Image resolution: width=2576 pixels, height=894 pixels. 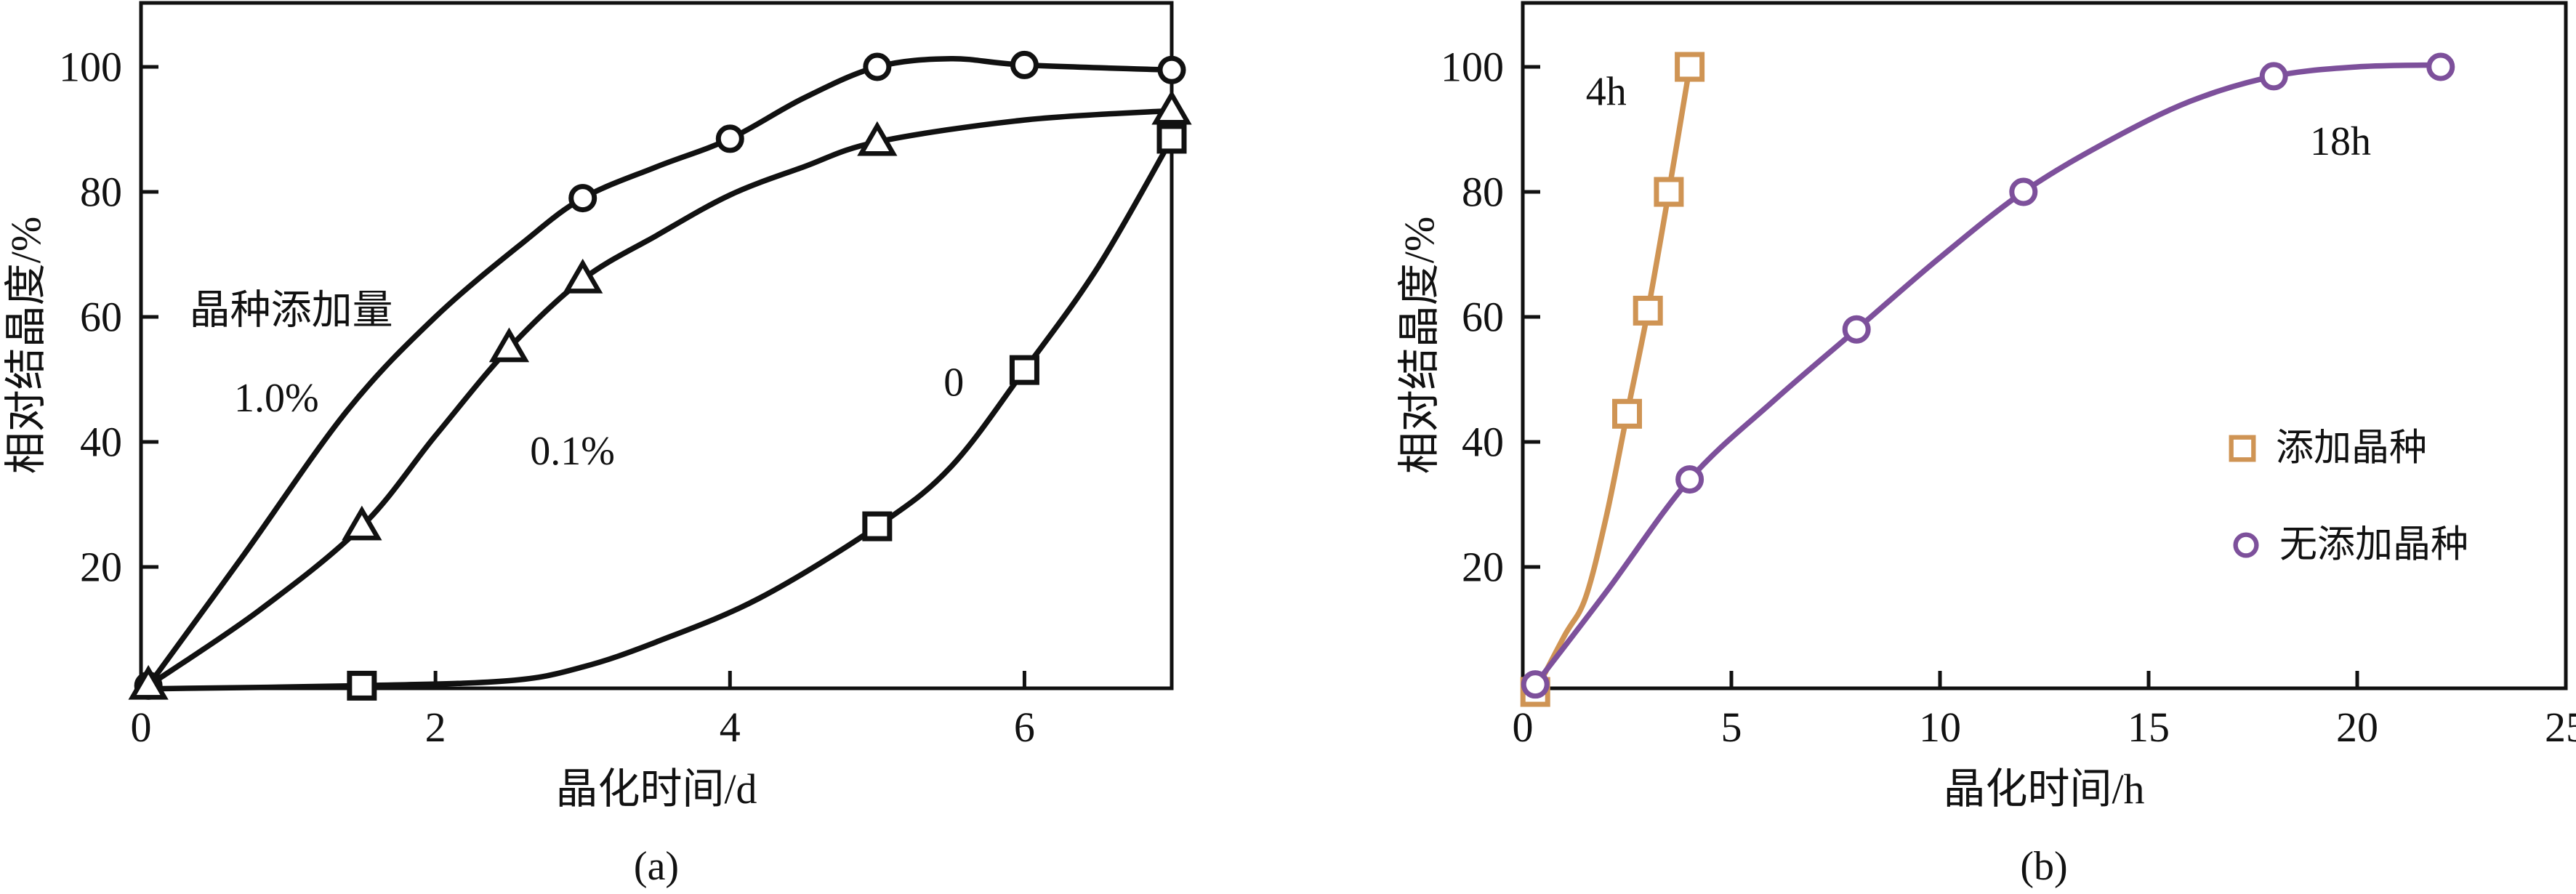 I want to click on annotation-label: 0, so click(x=953, y=382).